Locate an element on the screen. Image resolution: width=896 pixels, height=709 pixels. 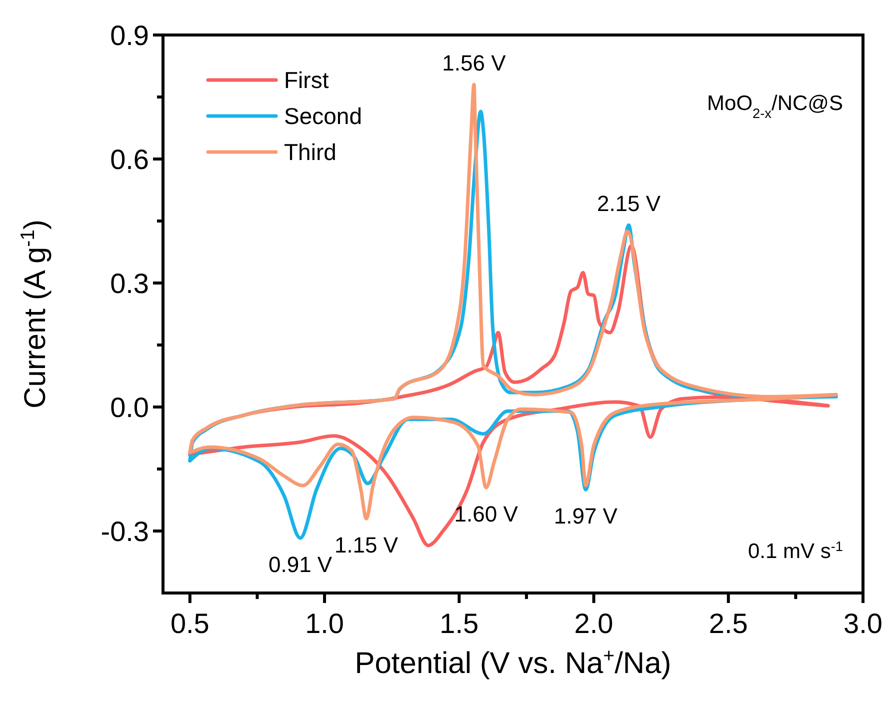
annotation: 2.15 V is located at coordinates (628, 203).